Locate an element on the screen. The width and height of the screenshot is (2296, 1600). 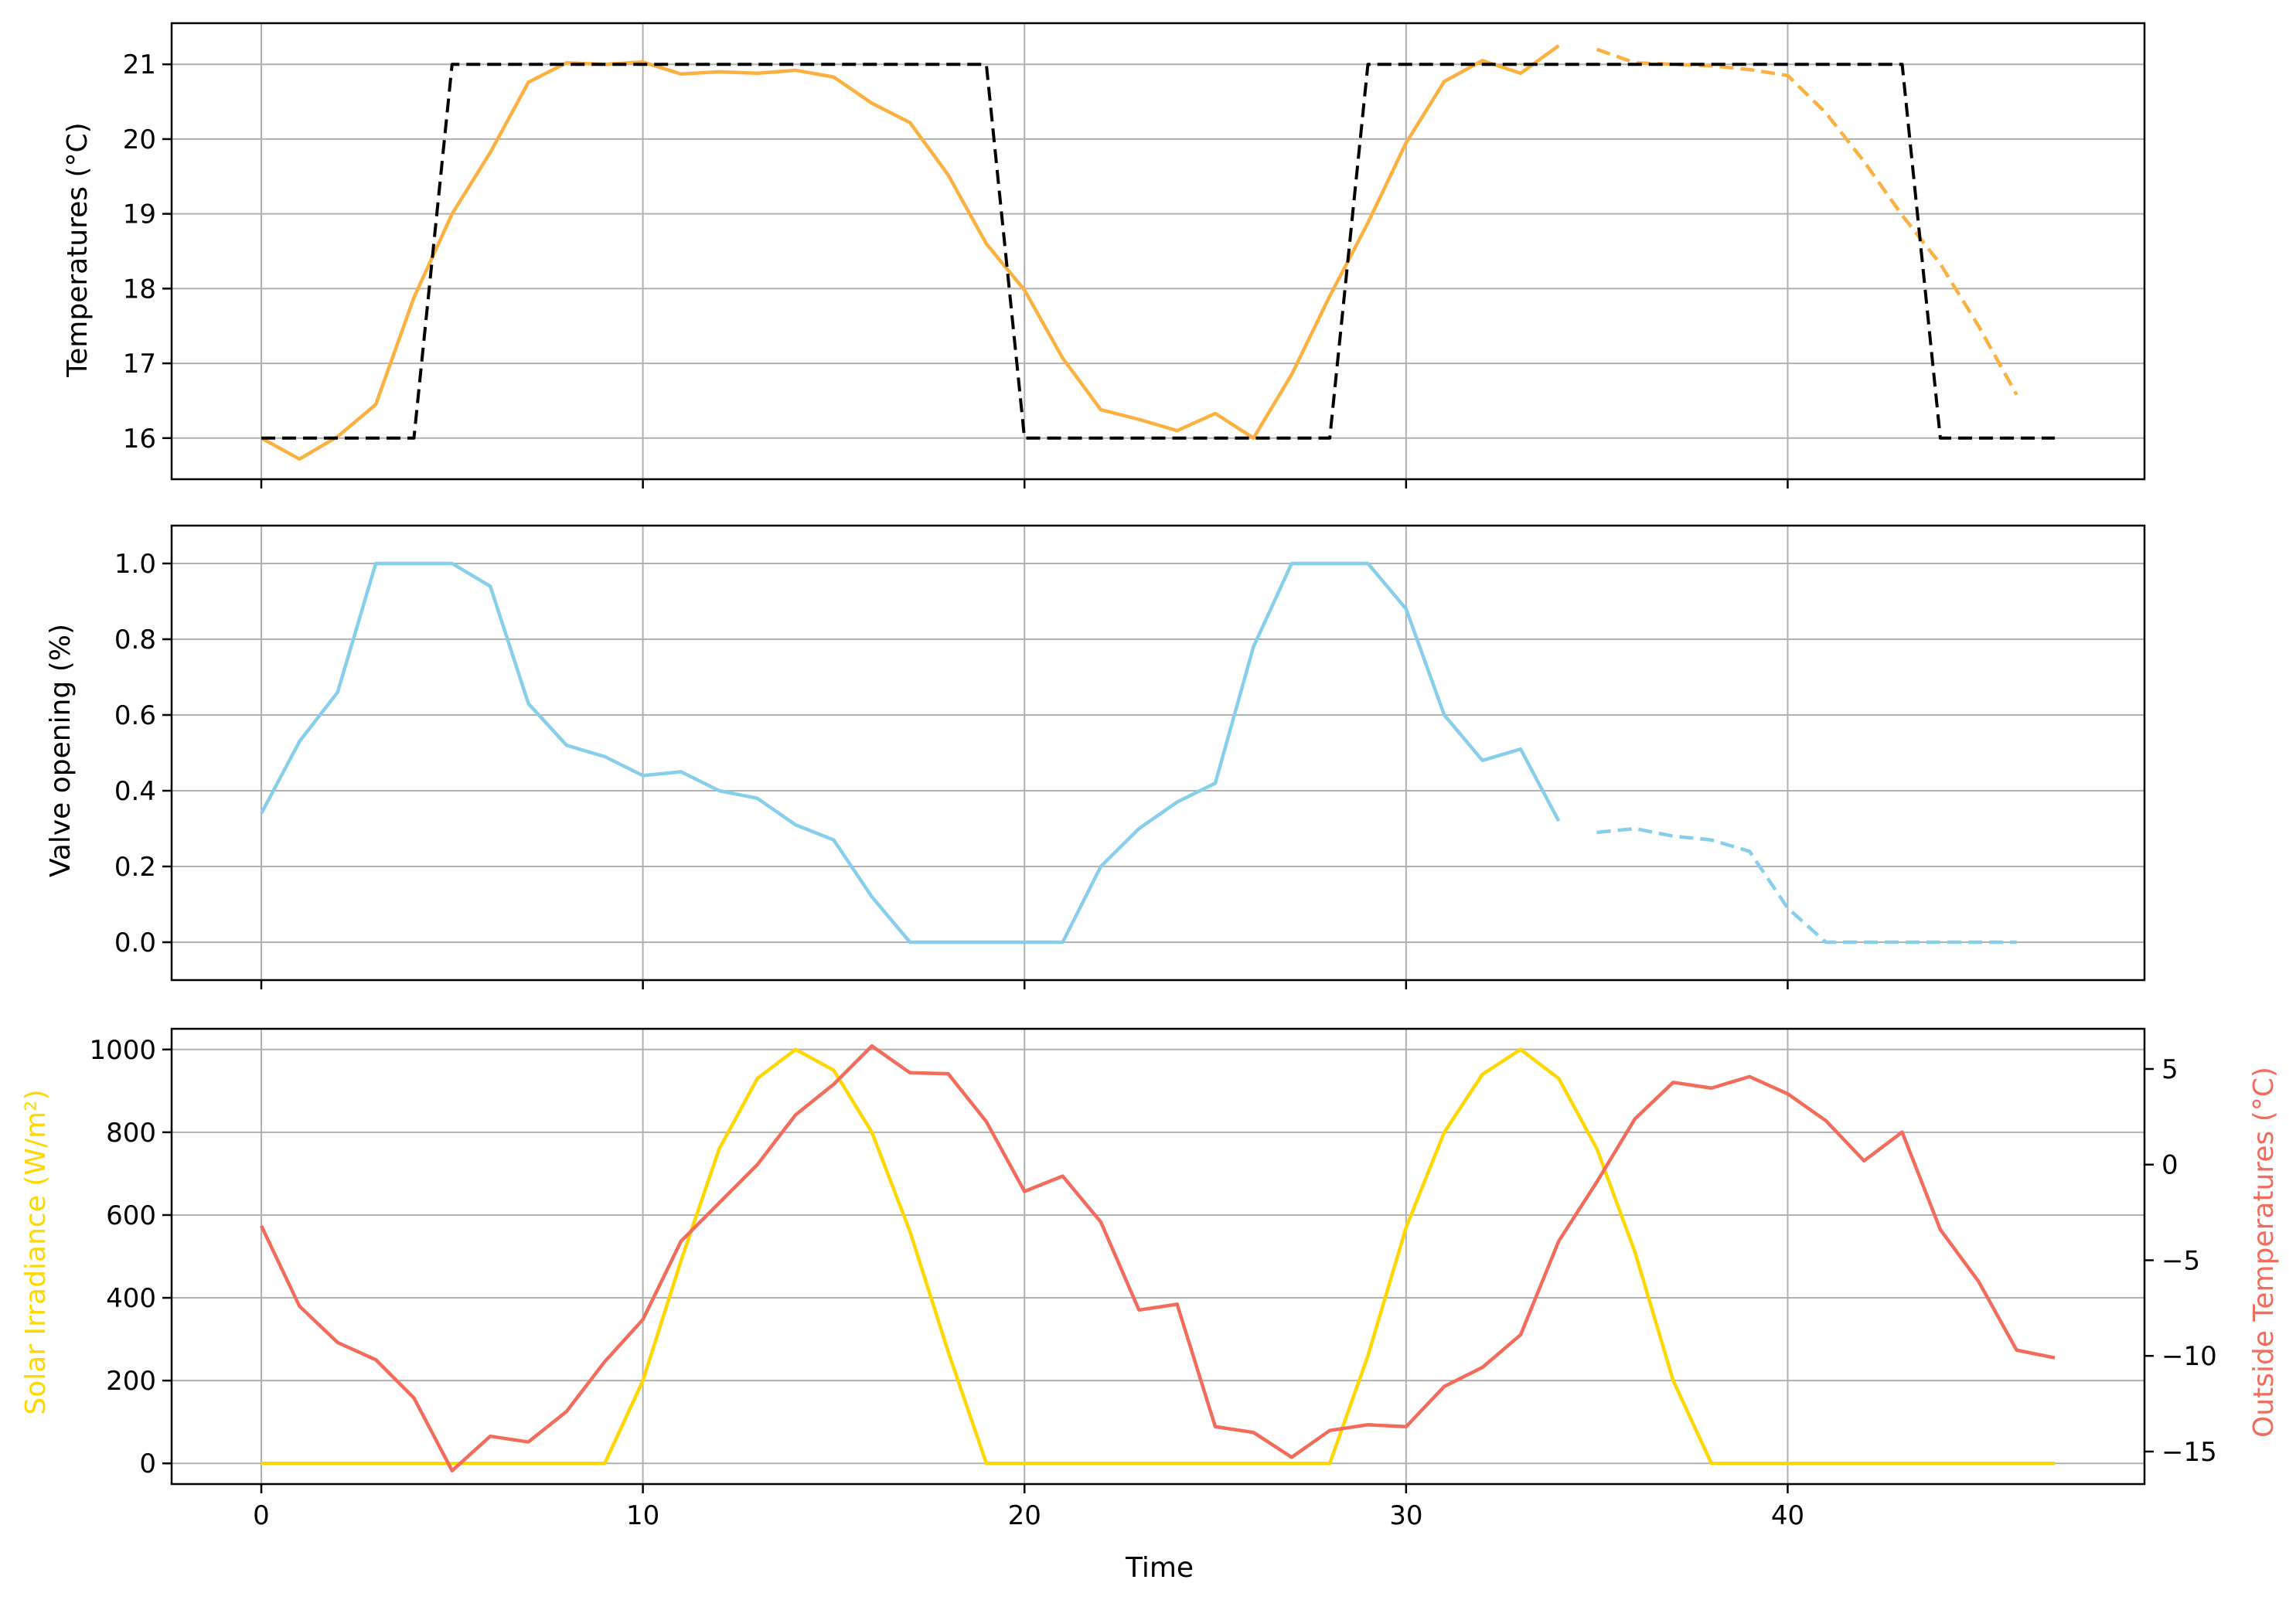
y-tick-label: 1000 is located at coordinates (122, 1050).